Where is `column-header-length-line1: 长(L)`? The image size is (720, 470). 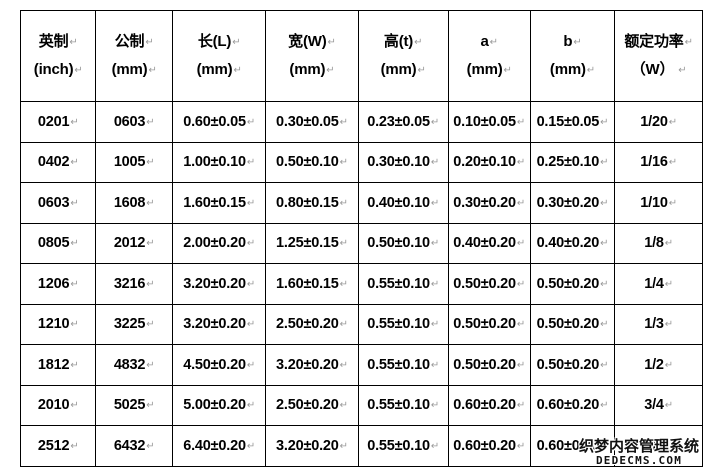
column-header-length-line1: 长(L) is located at coordinates (214, 41).